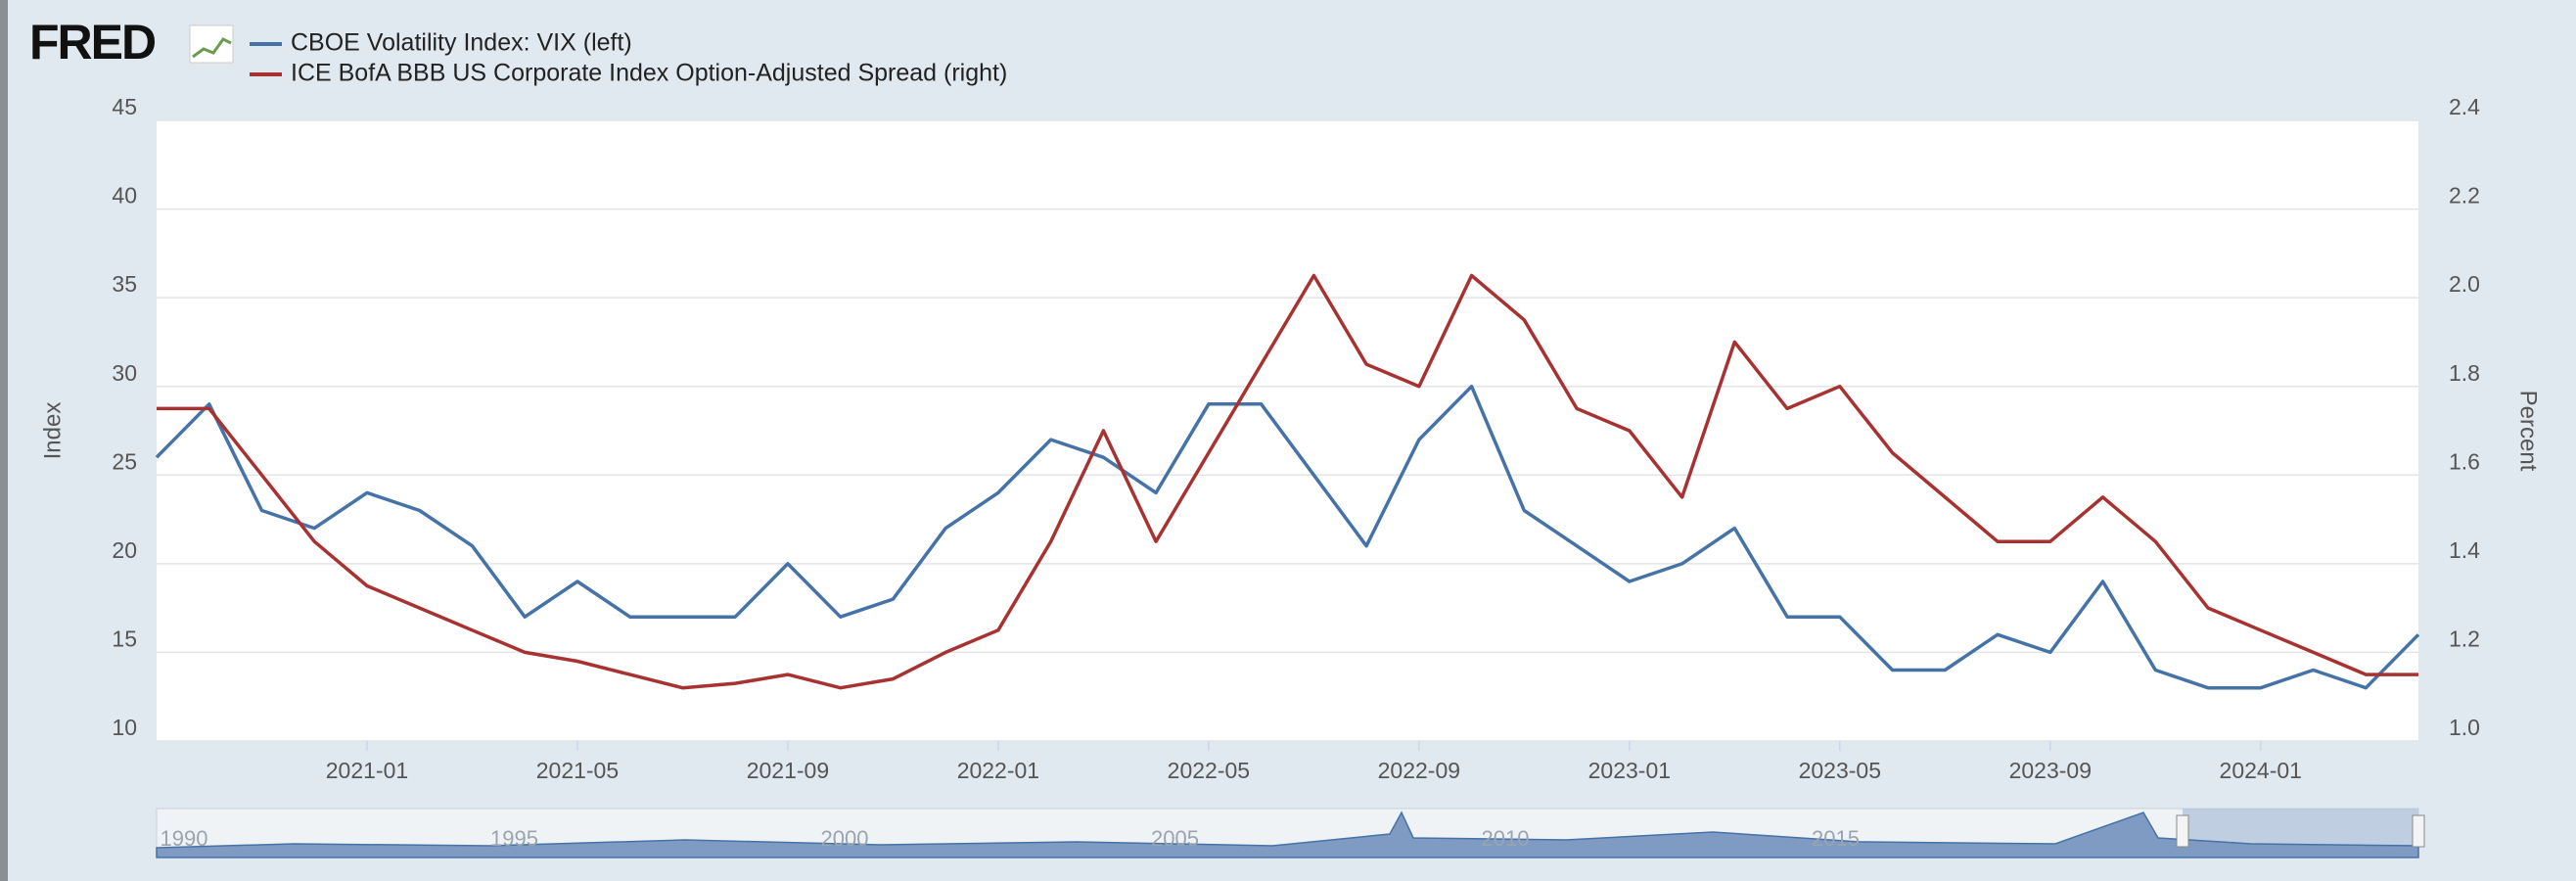 Image resolution: width=2576 pixels, height=881 pixels. What do you see at coordinates (845, 839) in the screenshot?
I see `navigator-label: 2000` at bounding box center [845, 839].